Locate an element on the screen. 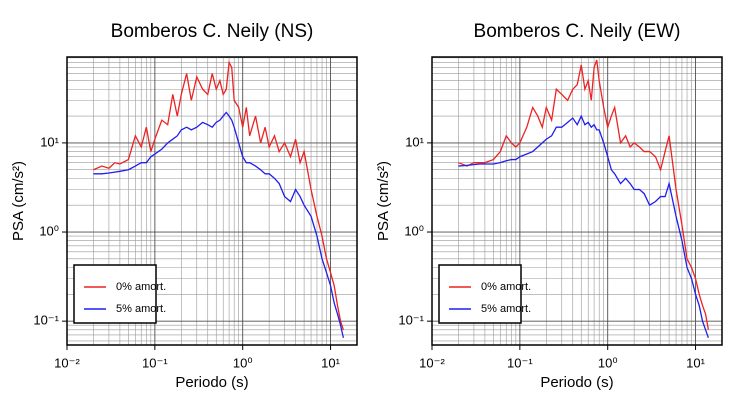 The height and width of the screenshot is (400, 730). chart-title: Bomberos C. Neily (EW) is located at coordinates (577, 31).